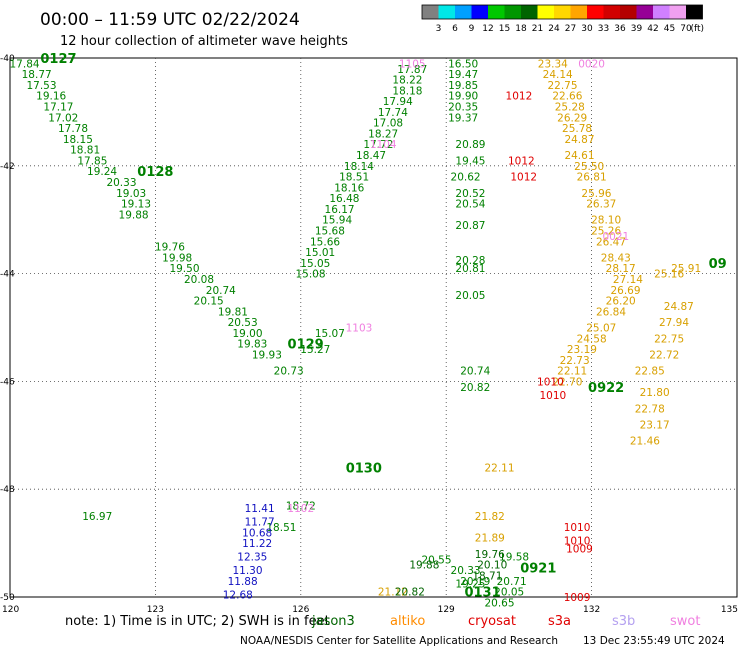 The image size is (740, 650). What do you see at coordinates (606, 388) in the screenshot?
I see `pass-label: 0922` at bounding box center [606, 388].